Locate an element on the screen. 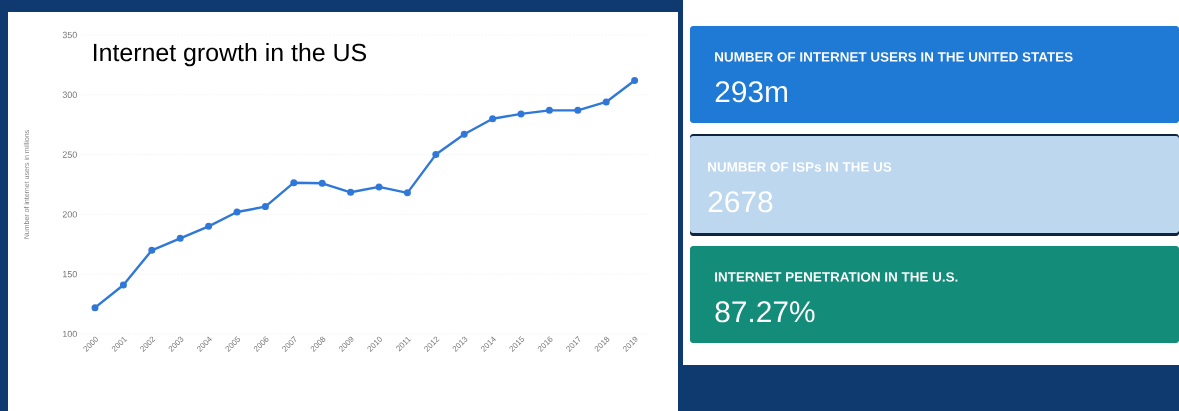 The image size is (1179, 411). y-tick-label: 100 is located at coordinates (70, 334).